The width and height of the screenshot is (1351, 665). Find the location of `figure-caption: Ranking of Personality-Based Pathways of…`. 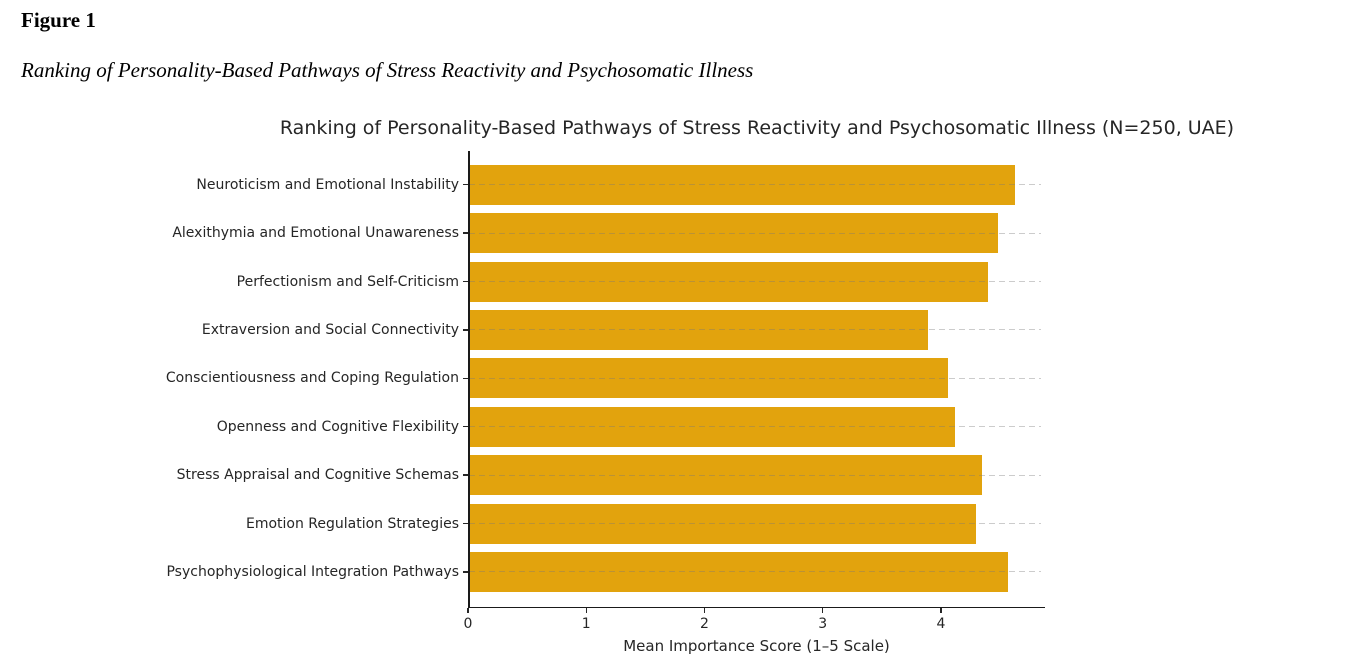

figure-caption: Ranking of Personality-Based Pathways of… is located at coordinates (387, 70).